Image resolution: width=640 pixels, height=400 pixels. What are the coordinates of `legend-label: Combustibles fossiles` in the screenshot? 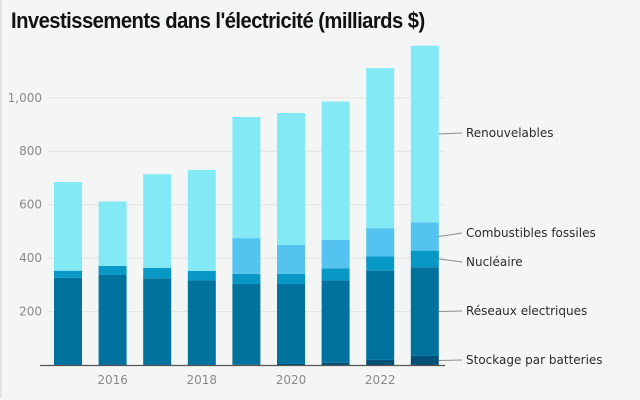 It's located at (531, 233).